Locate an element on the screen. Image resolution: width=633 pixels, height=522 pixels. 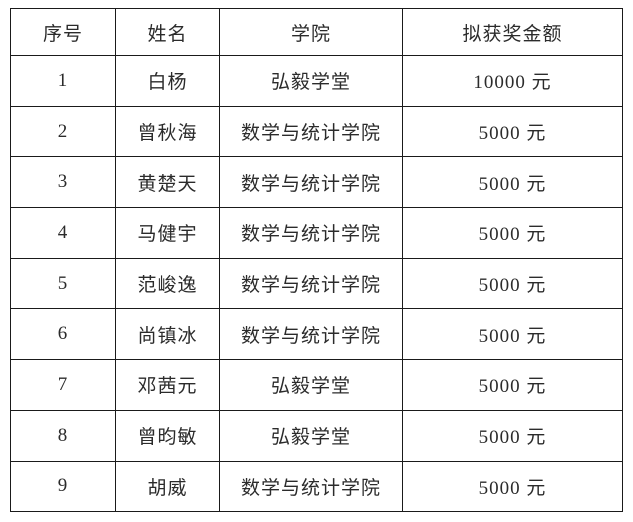
table-row: 5 范峻逸 数学与统计学院 5000 元 is located at coordinates (316, 283).